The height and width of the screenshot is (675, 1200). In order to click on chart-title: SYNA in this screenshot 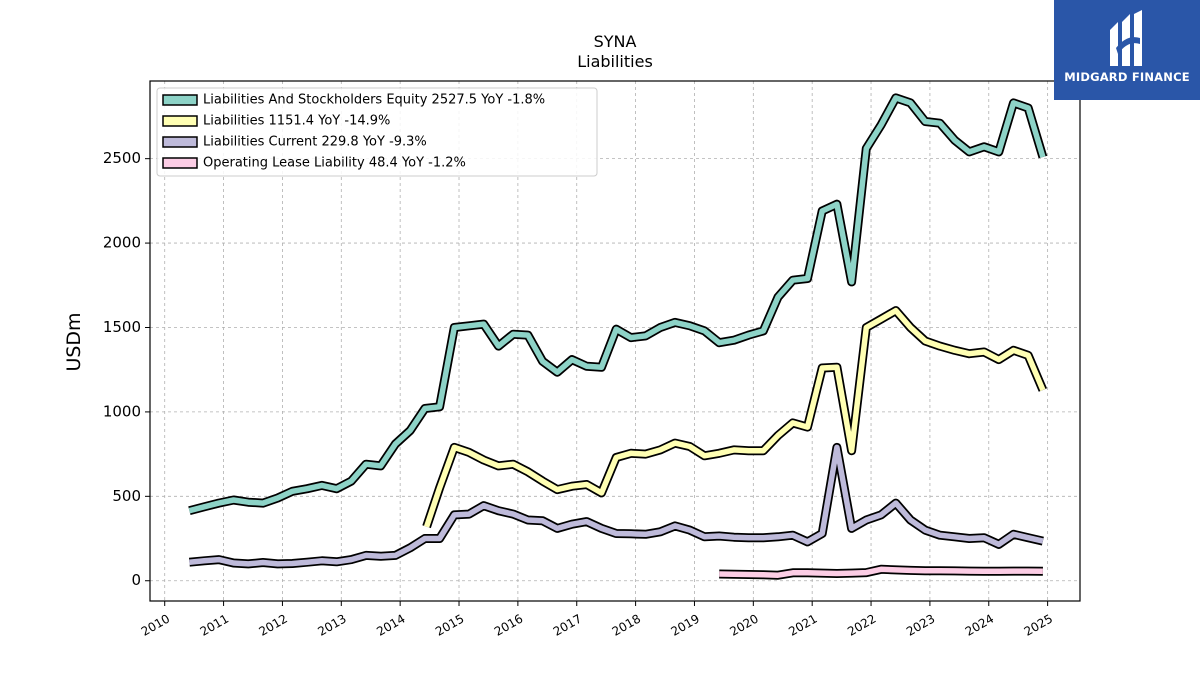, I will do `click(615, 41)`.